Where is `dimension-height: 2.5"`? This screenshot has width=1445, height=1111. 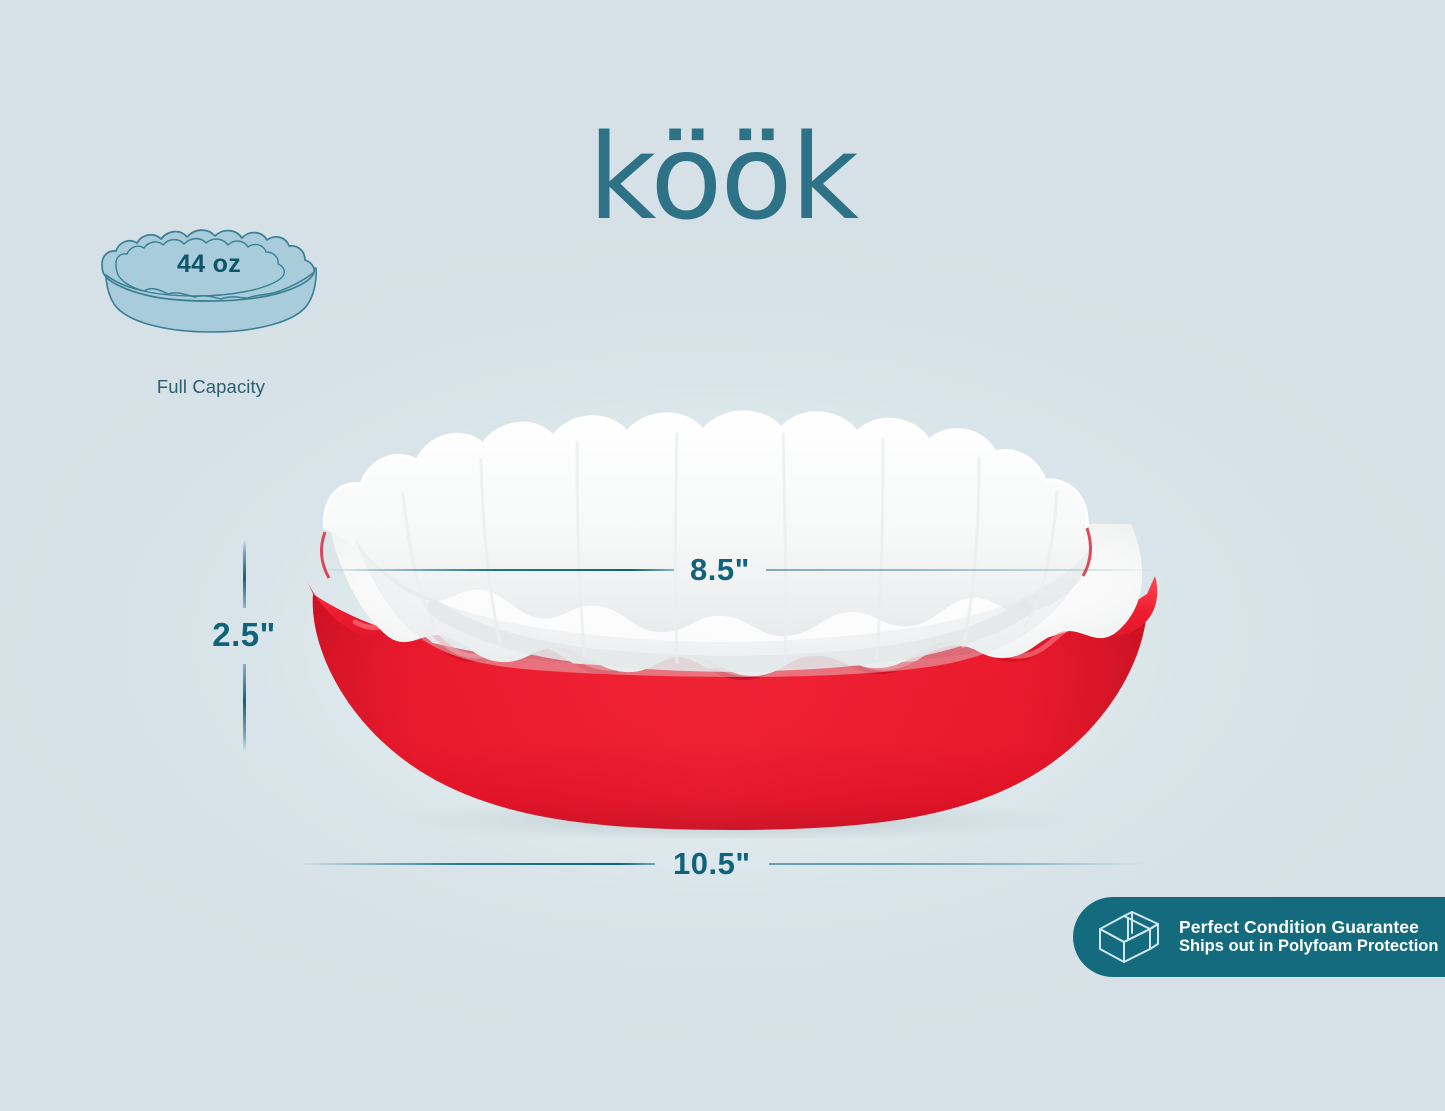 dimension-height: 2.5" is located at coordinates (244, 646).